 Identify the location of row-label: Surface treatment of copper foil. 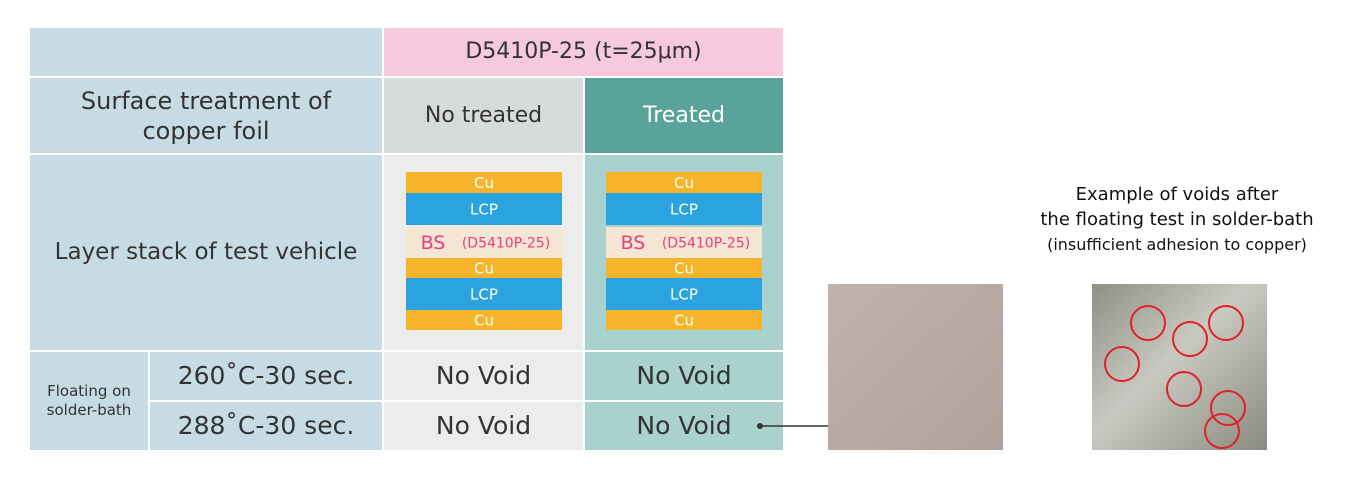
(207, 116).